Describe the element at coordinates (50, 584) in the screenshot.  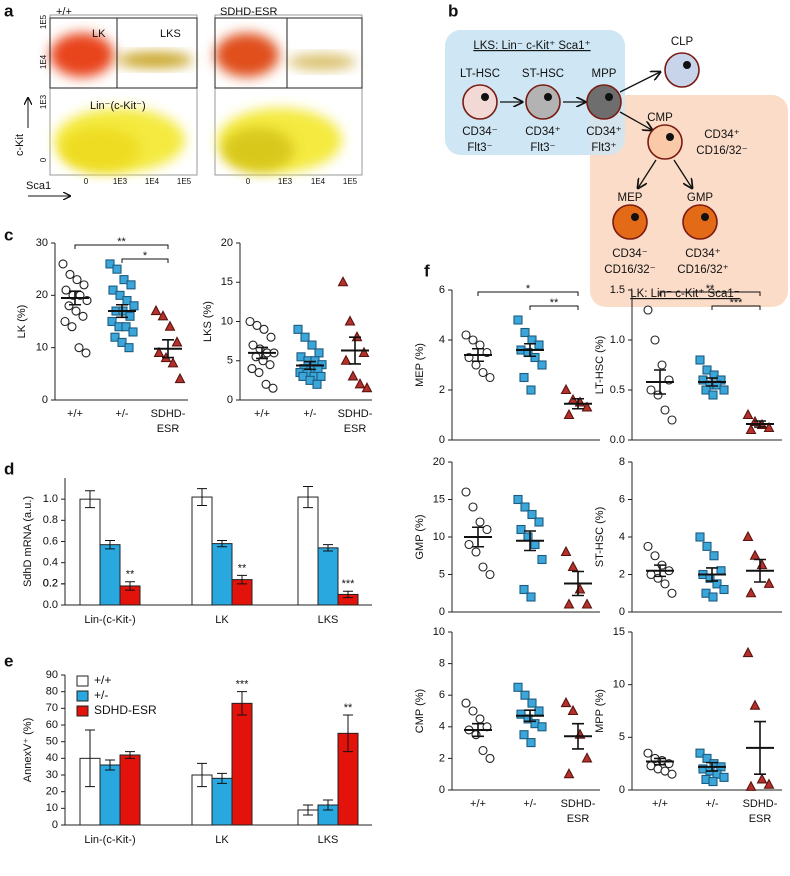
I see `y-tick-label: 0.2` at that location.